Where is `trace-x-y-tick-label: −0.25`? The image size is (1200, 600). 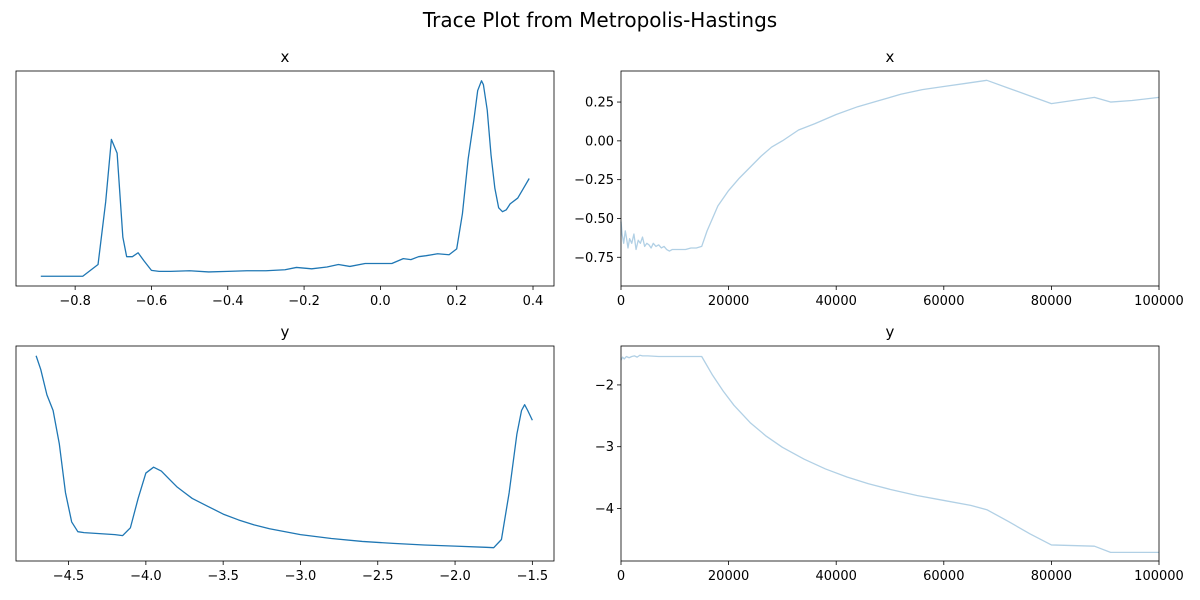
trace-x-y-tick-label: −0.25 is located at coordinates (594, 180).